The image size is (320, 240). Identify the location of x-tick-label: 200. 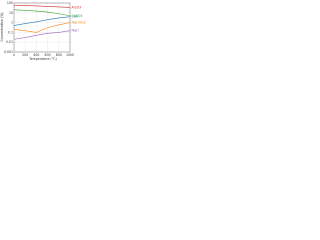
(25, 55).